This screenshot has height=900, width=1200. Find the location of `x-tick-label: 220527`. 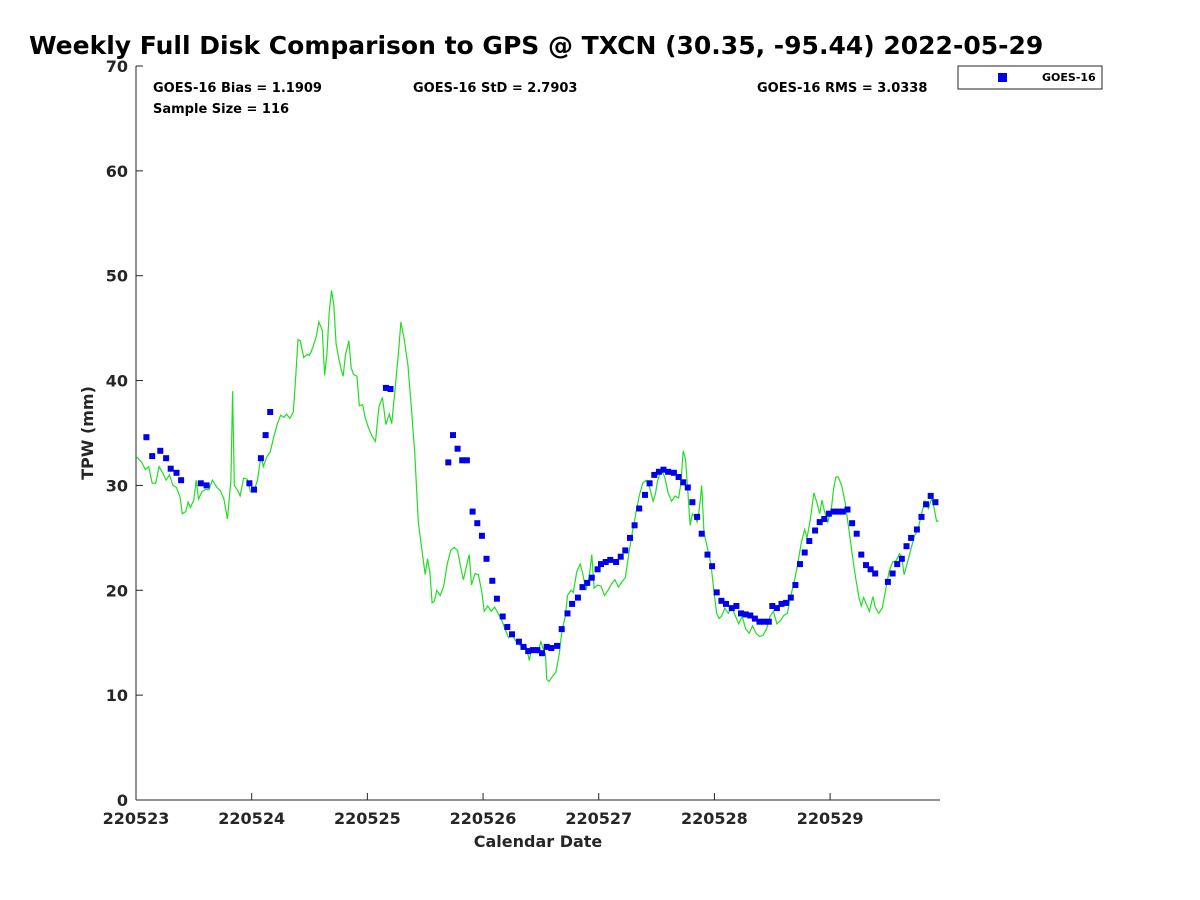

x-tick-label: 220527 is located at coordinates (598, 818).